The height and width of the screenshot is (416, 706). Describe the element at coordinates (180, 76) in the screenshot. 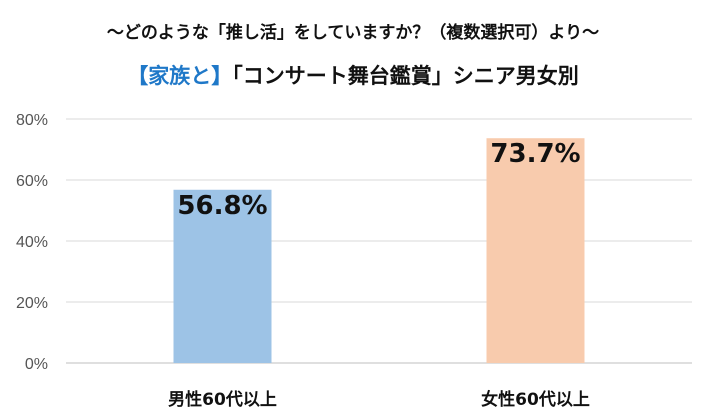

I see `chart-title-highlight: 【家族と】` at that location.